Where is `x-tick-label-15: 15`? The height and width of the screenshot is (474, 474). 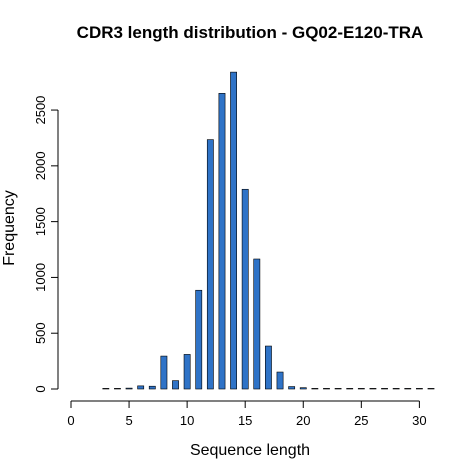
x-tick-label-15: 15 is located at coordinates (245, 420).